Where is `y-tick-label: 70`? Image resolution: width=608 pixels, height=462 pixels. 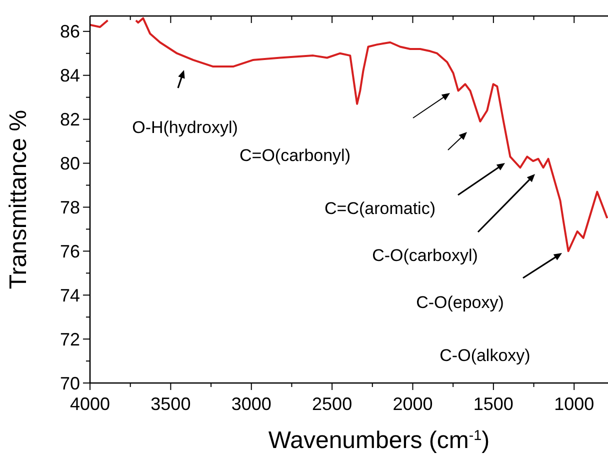
y-tick-label: 70 is located at coordinates (70, 383).